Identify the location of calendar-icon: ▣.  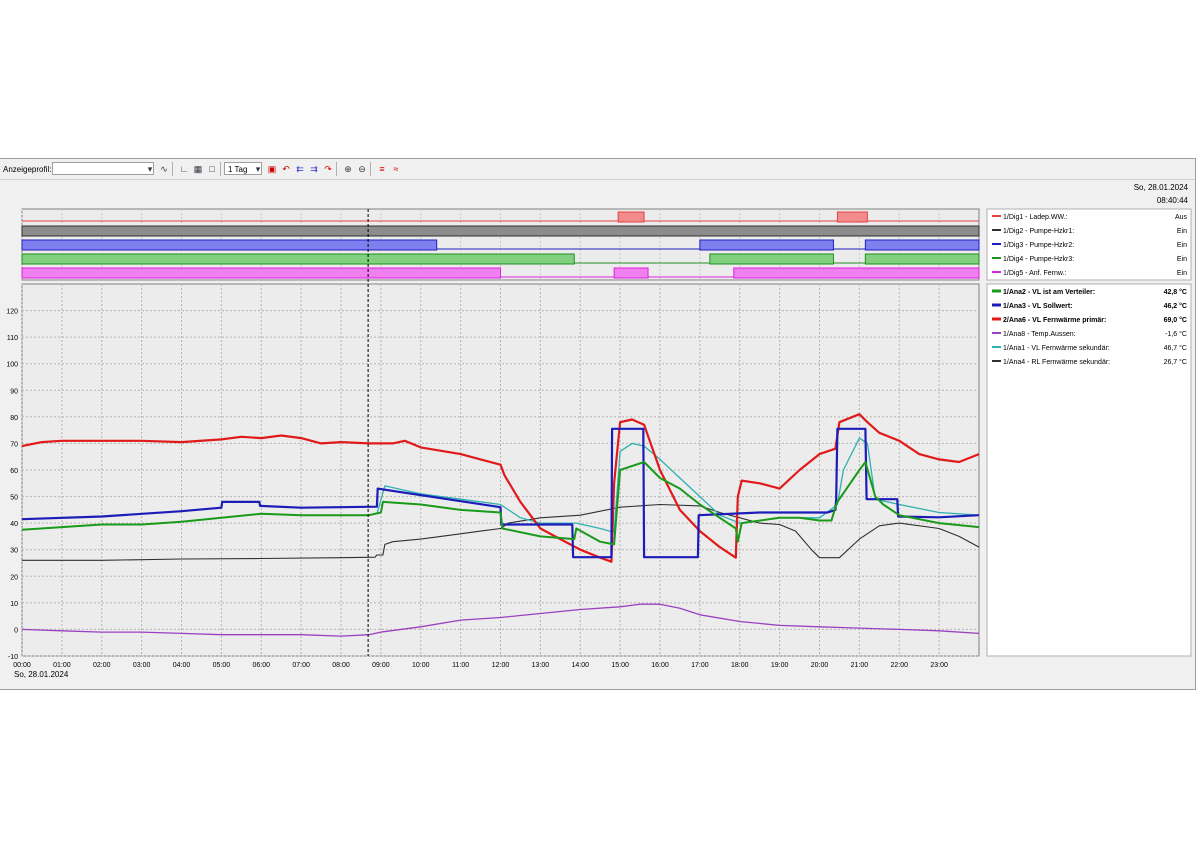
(272, 169).